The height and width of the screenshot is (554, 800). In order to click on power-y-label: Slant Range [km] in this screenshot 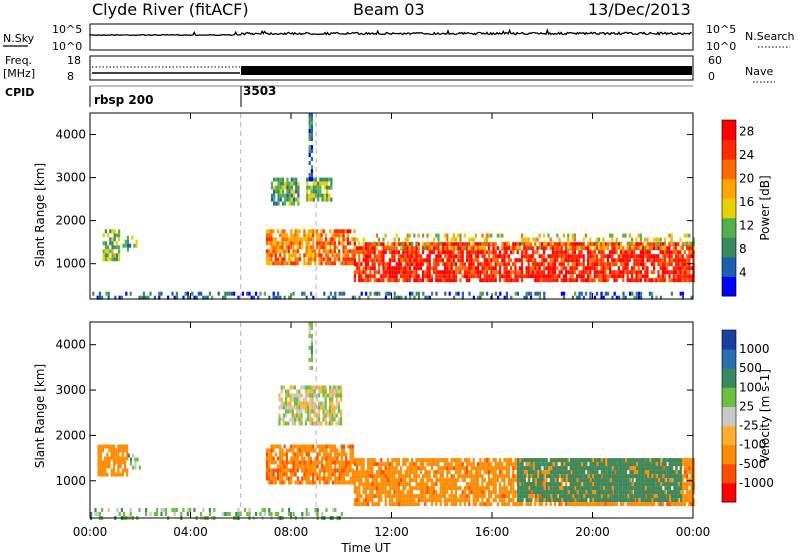, I will do `click(40, 215)`.